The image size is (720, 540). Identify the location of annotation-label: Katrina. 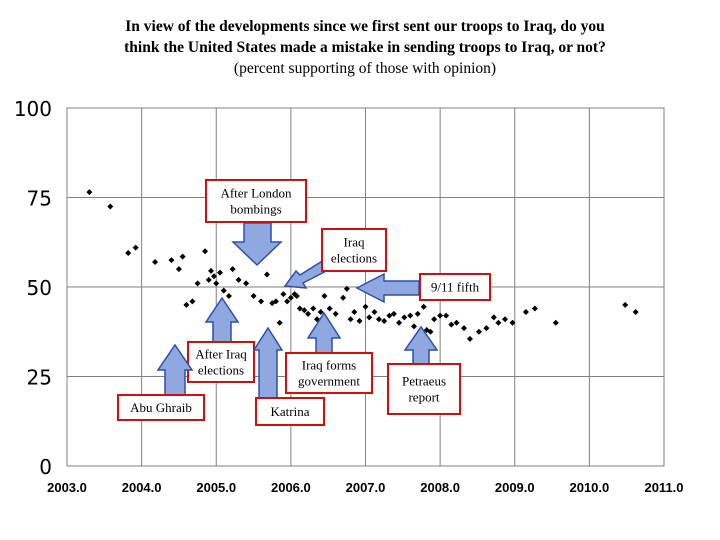
(290, 411).